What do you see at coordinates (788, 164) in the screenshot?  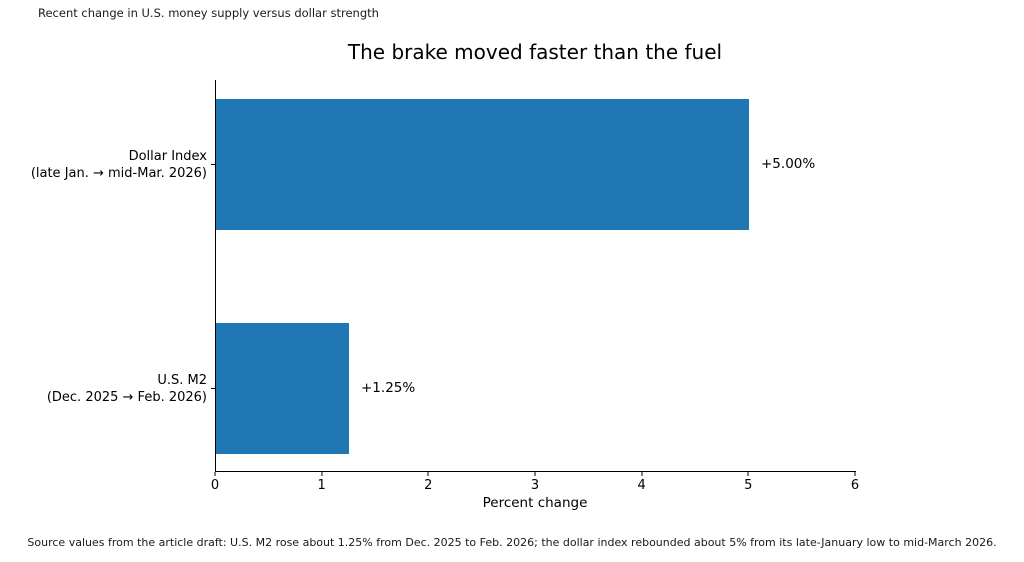 I see `bar-value-label-dollar-index: +5.00%` at bounding box center [788, 164].